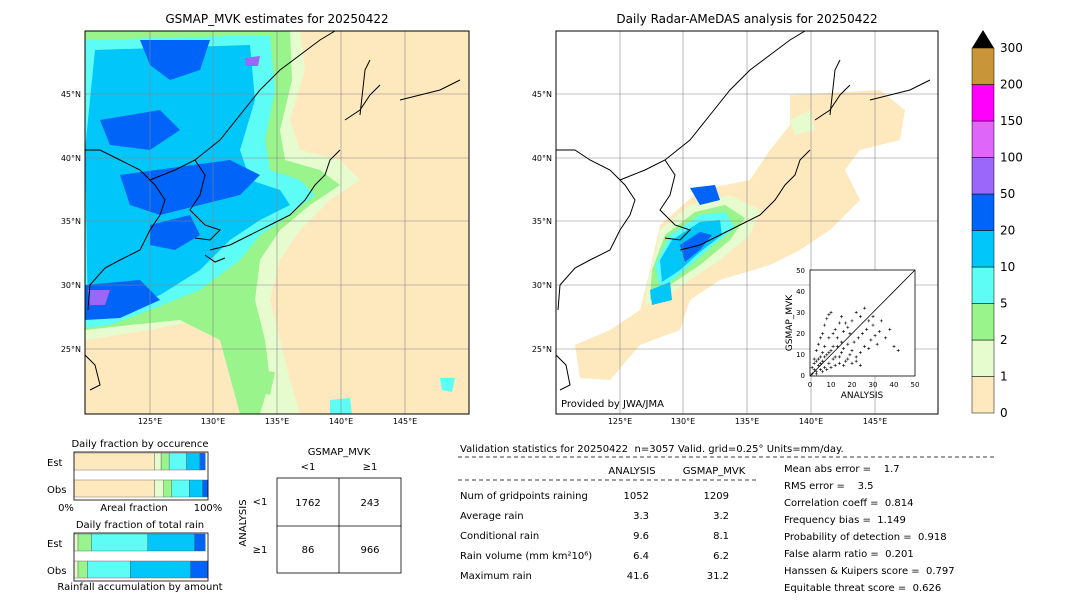  I want to click on right-lat-labels: 45°N 40°N 35°N 30°N 25°N, so click(542, 222).